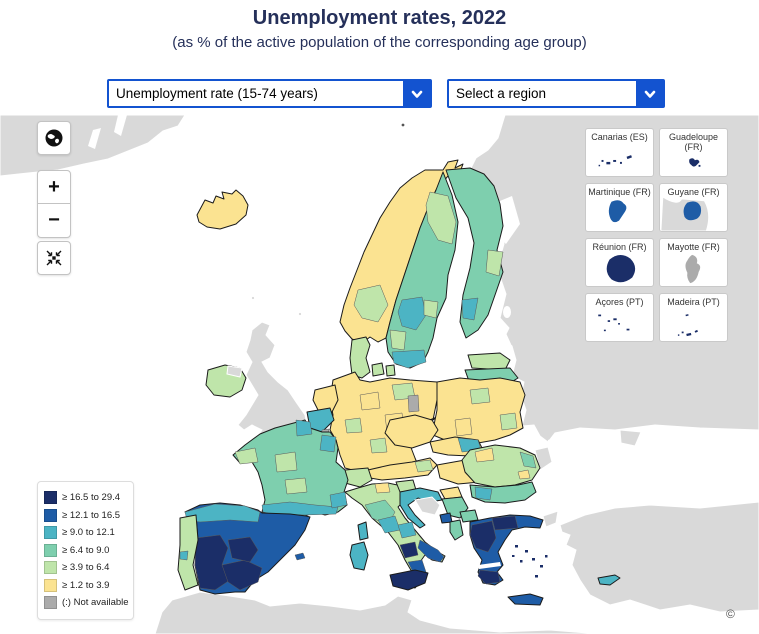 This screenshot has width=759, height=634. What do you see at coordinates (470, 309) in the screenshot?
I see `region-finland-southwest` at bounding box center [470, 309].